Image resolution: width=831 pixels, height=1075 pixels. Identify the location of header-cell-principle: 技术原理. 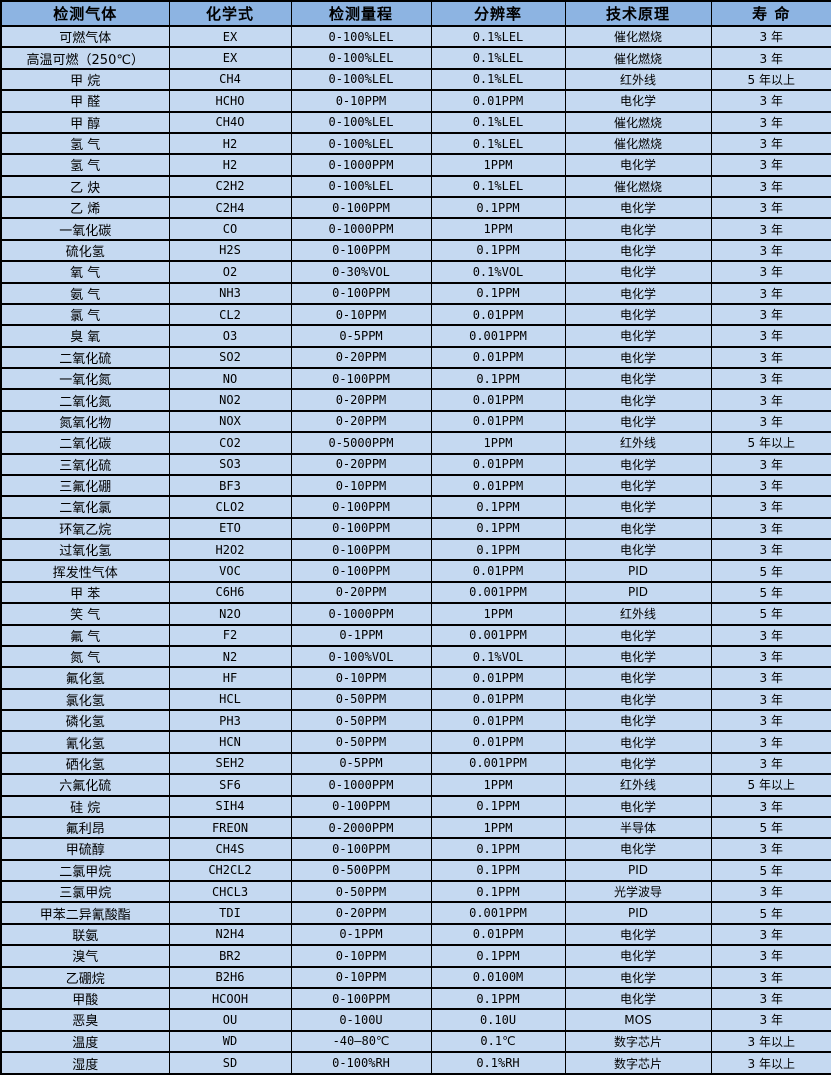
(638, 13).